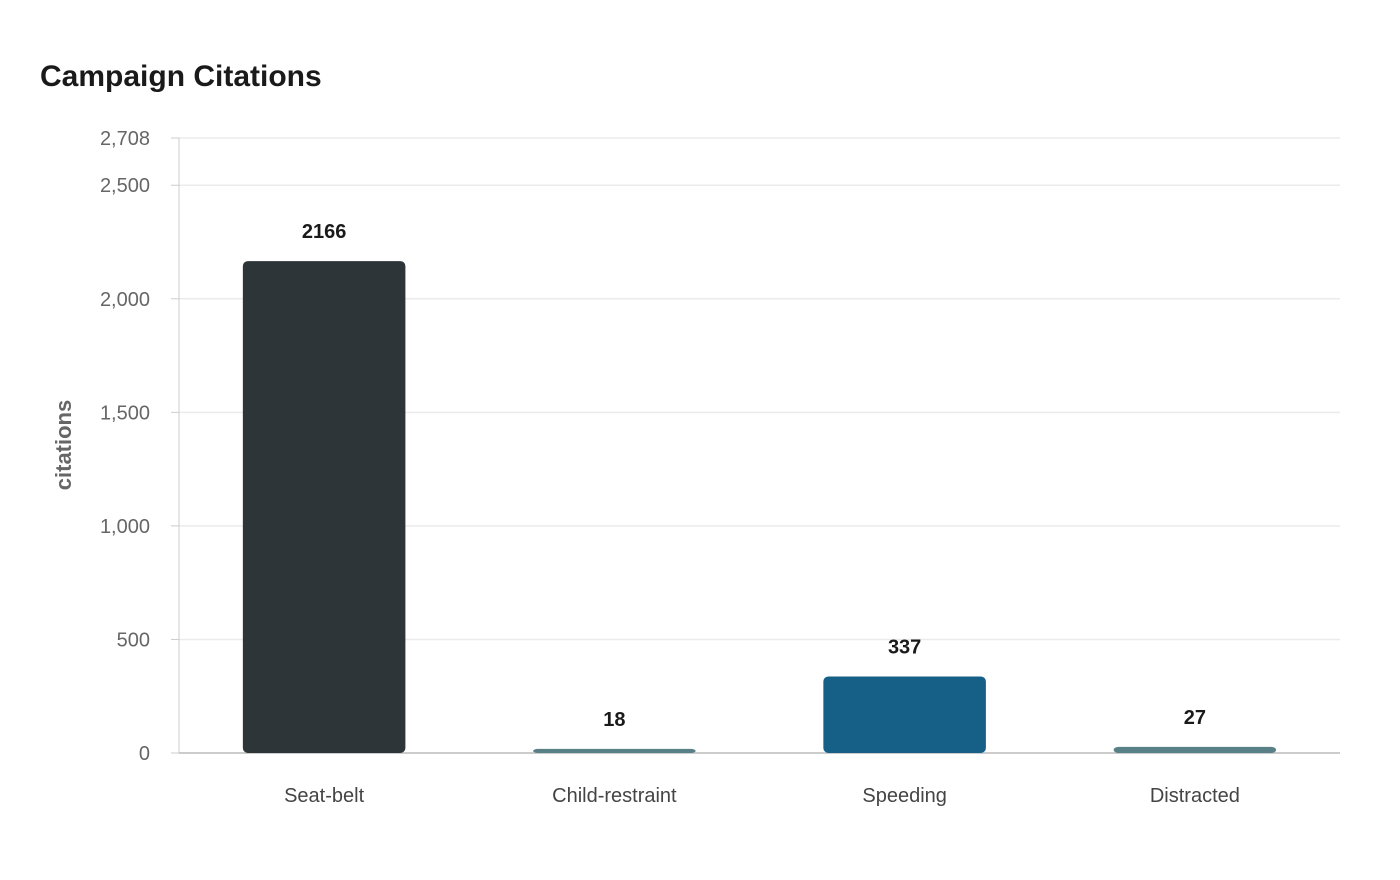  What do you see at coordinates (614, 720) in the screenshot?
I see `value-label: 18` at bounding box center [614, 720].